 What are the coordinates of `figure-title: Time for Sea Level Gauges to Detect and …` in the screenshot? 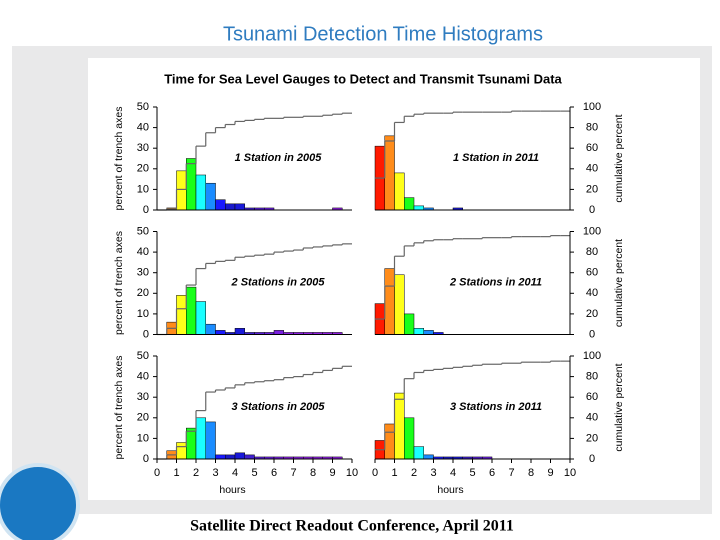 It's located at (363, 78).